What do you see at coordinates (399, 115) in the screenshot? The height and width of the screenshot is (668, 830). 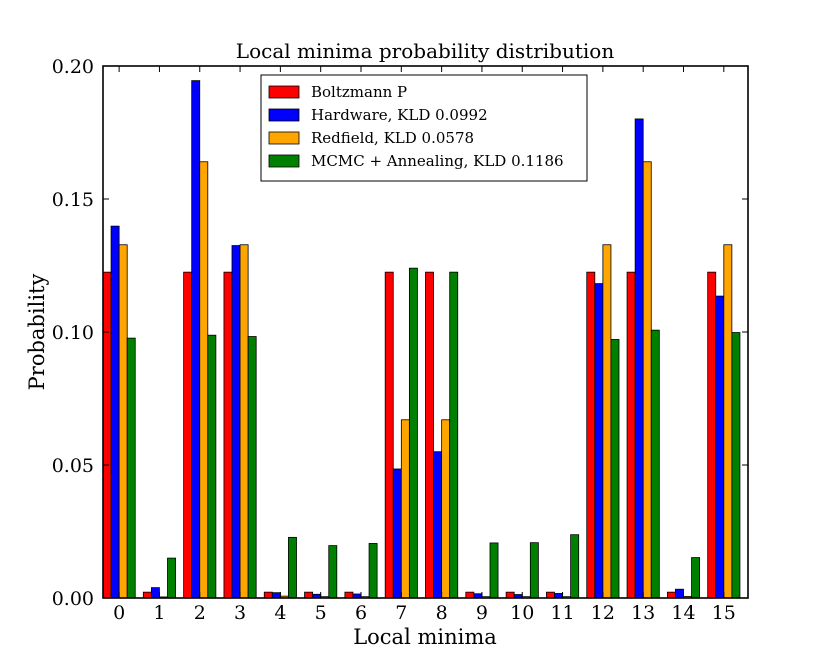 I see `legend-label-1: Hardware, KLD 0.0992` at bounding box center [399, 115].